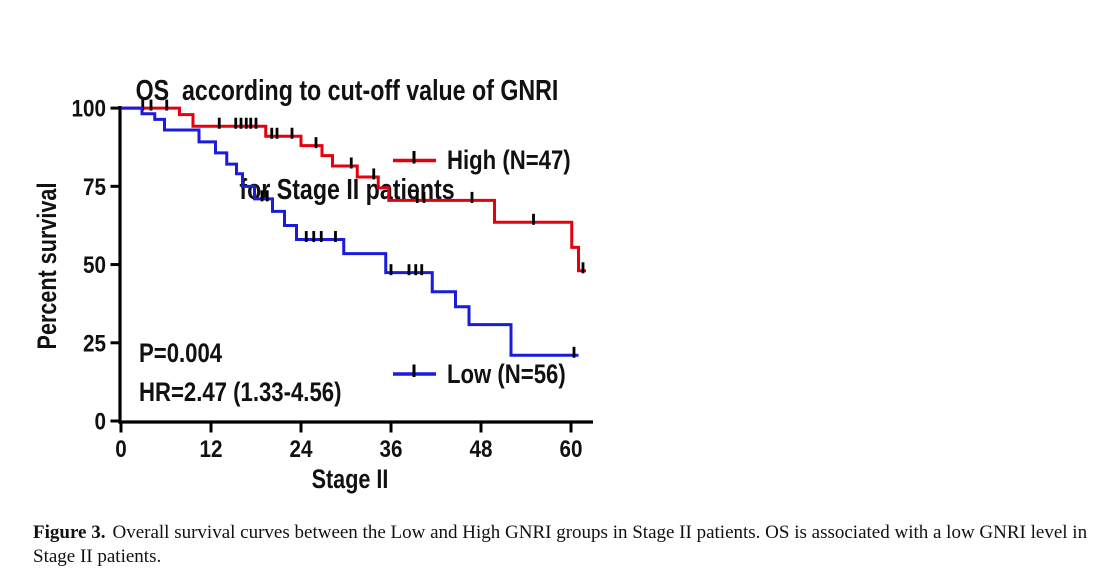 The image size is (1107, 585). What do you see at coordinates (350, 479) in the screenshot?
I see `x-axis-label: Stage II` at bounding box center [350, 479].